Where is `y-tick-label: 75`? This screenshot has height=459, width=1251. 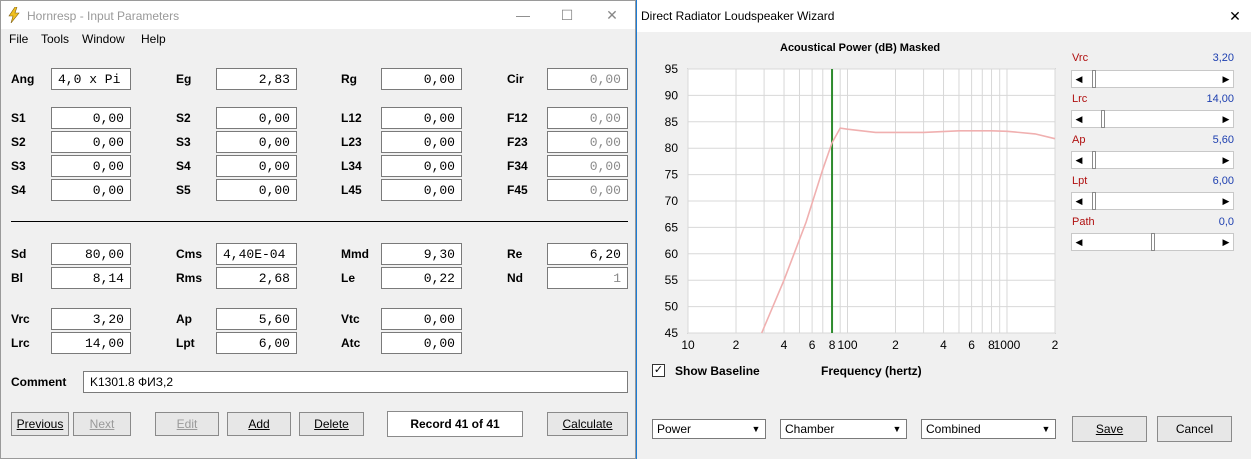
y-tick-label: 75 is located at coordinates (672, 175).